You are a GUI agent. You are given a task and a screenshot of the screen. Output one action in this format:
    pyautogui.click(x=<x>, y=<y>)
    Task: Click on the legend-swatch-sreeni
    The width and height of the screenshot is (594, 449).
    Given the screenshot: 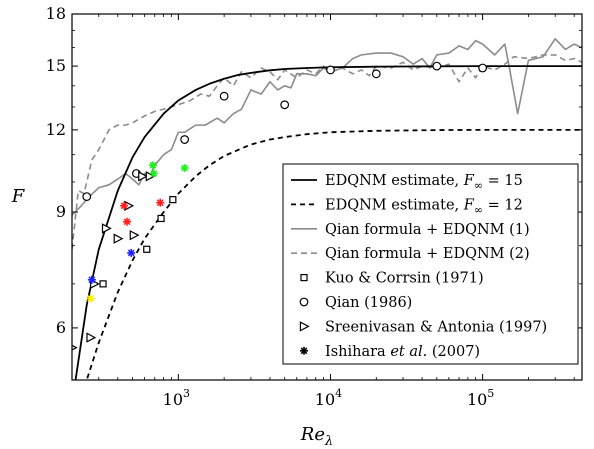 What is the action you would take?
    pyautogui.click(x=304, y=326)
    